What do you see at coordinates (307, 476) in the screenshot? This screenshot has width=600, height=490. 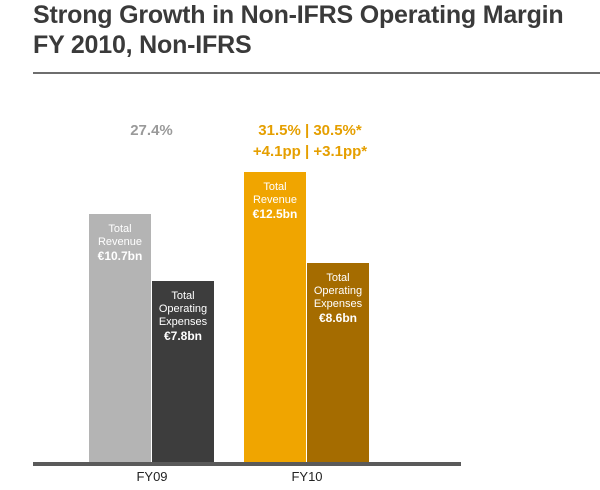 I see `x-tick-label: FY10` at bounding box center [307, 476].